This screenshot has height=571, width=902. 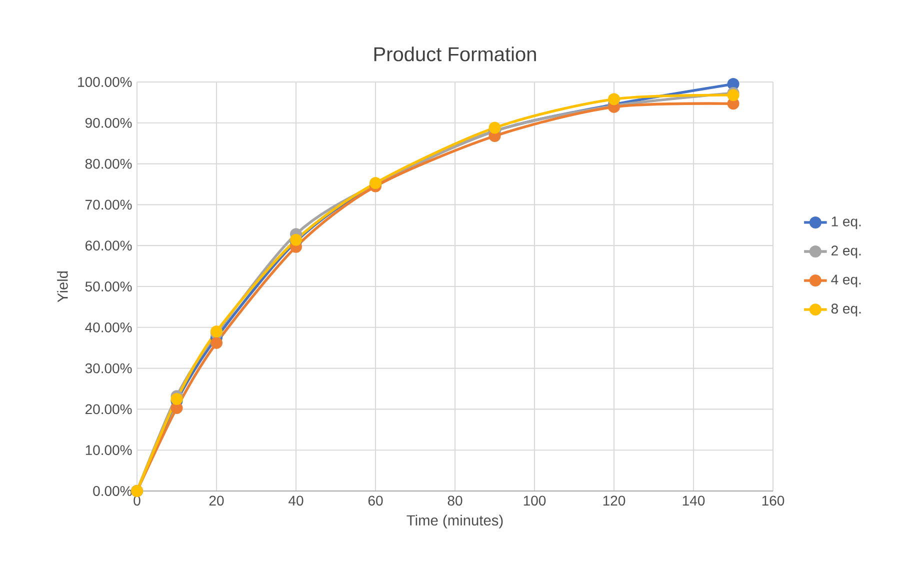 I want to click on x-tick-label: 20, so click(x=216, y=501).